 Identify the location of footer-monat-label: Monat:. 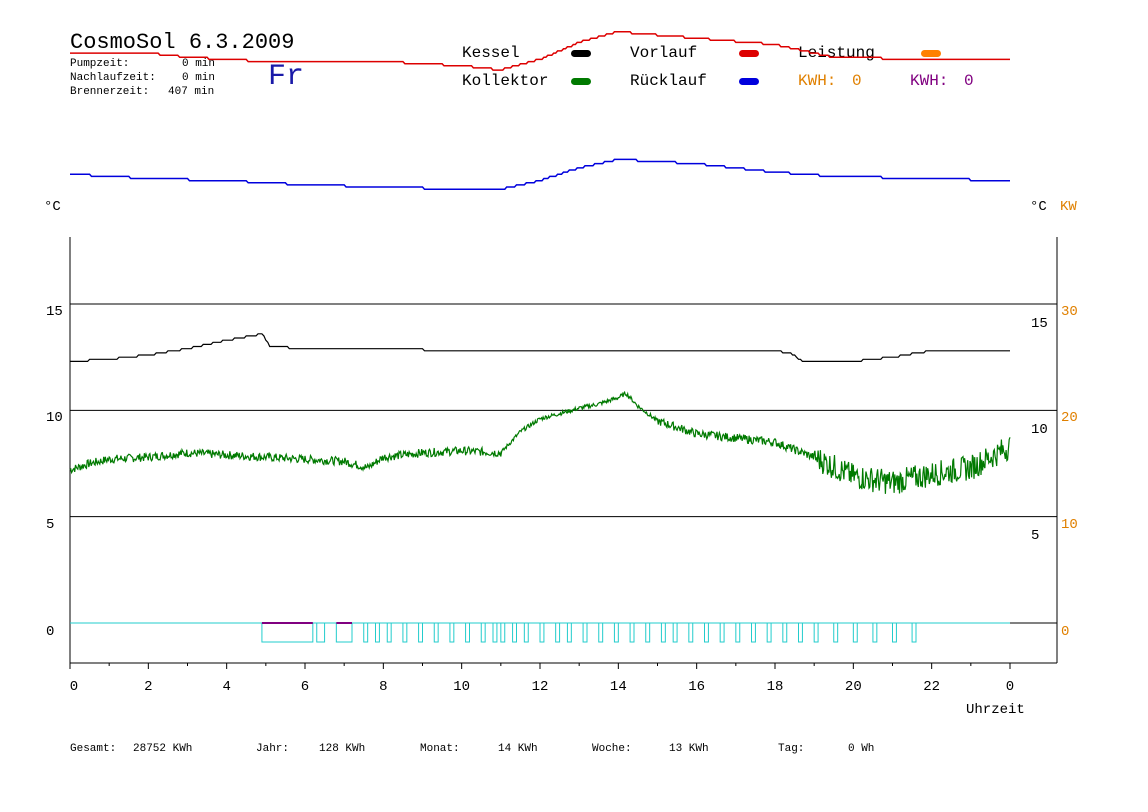
(440, 749).